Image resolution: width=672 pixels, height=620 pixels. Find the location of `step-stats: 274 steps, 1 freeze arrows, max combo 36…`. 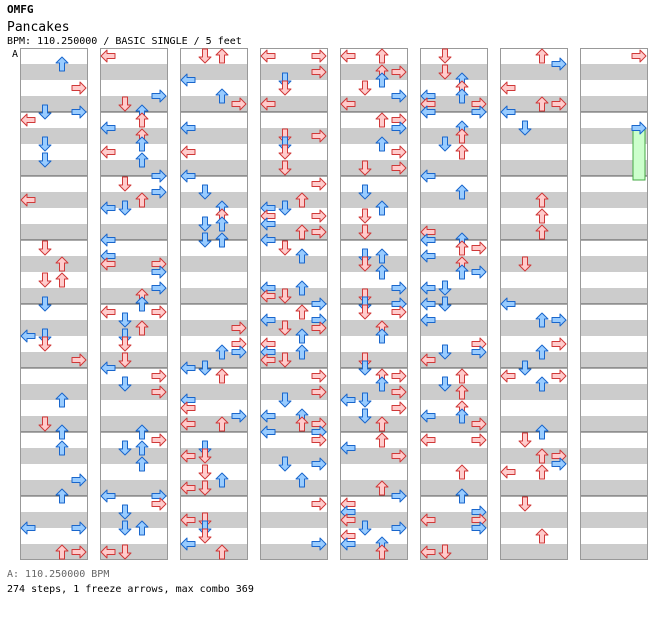

step-stats: 274 steps, 1 freeze arrows, max combo 36… is located at coordinates (130, 589).